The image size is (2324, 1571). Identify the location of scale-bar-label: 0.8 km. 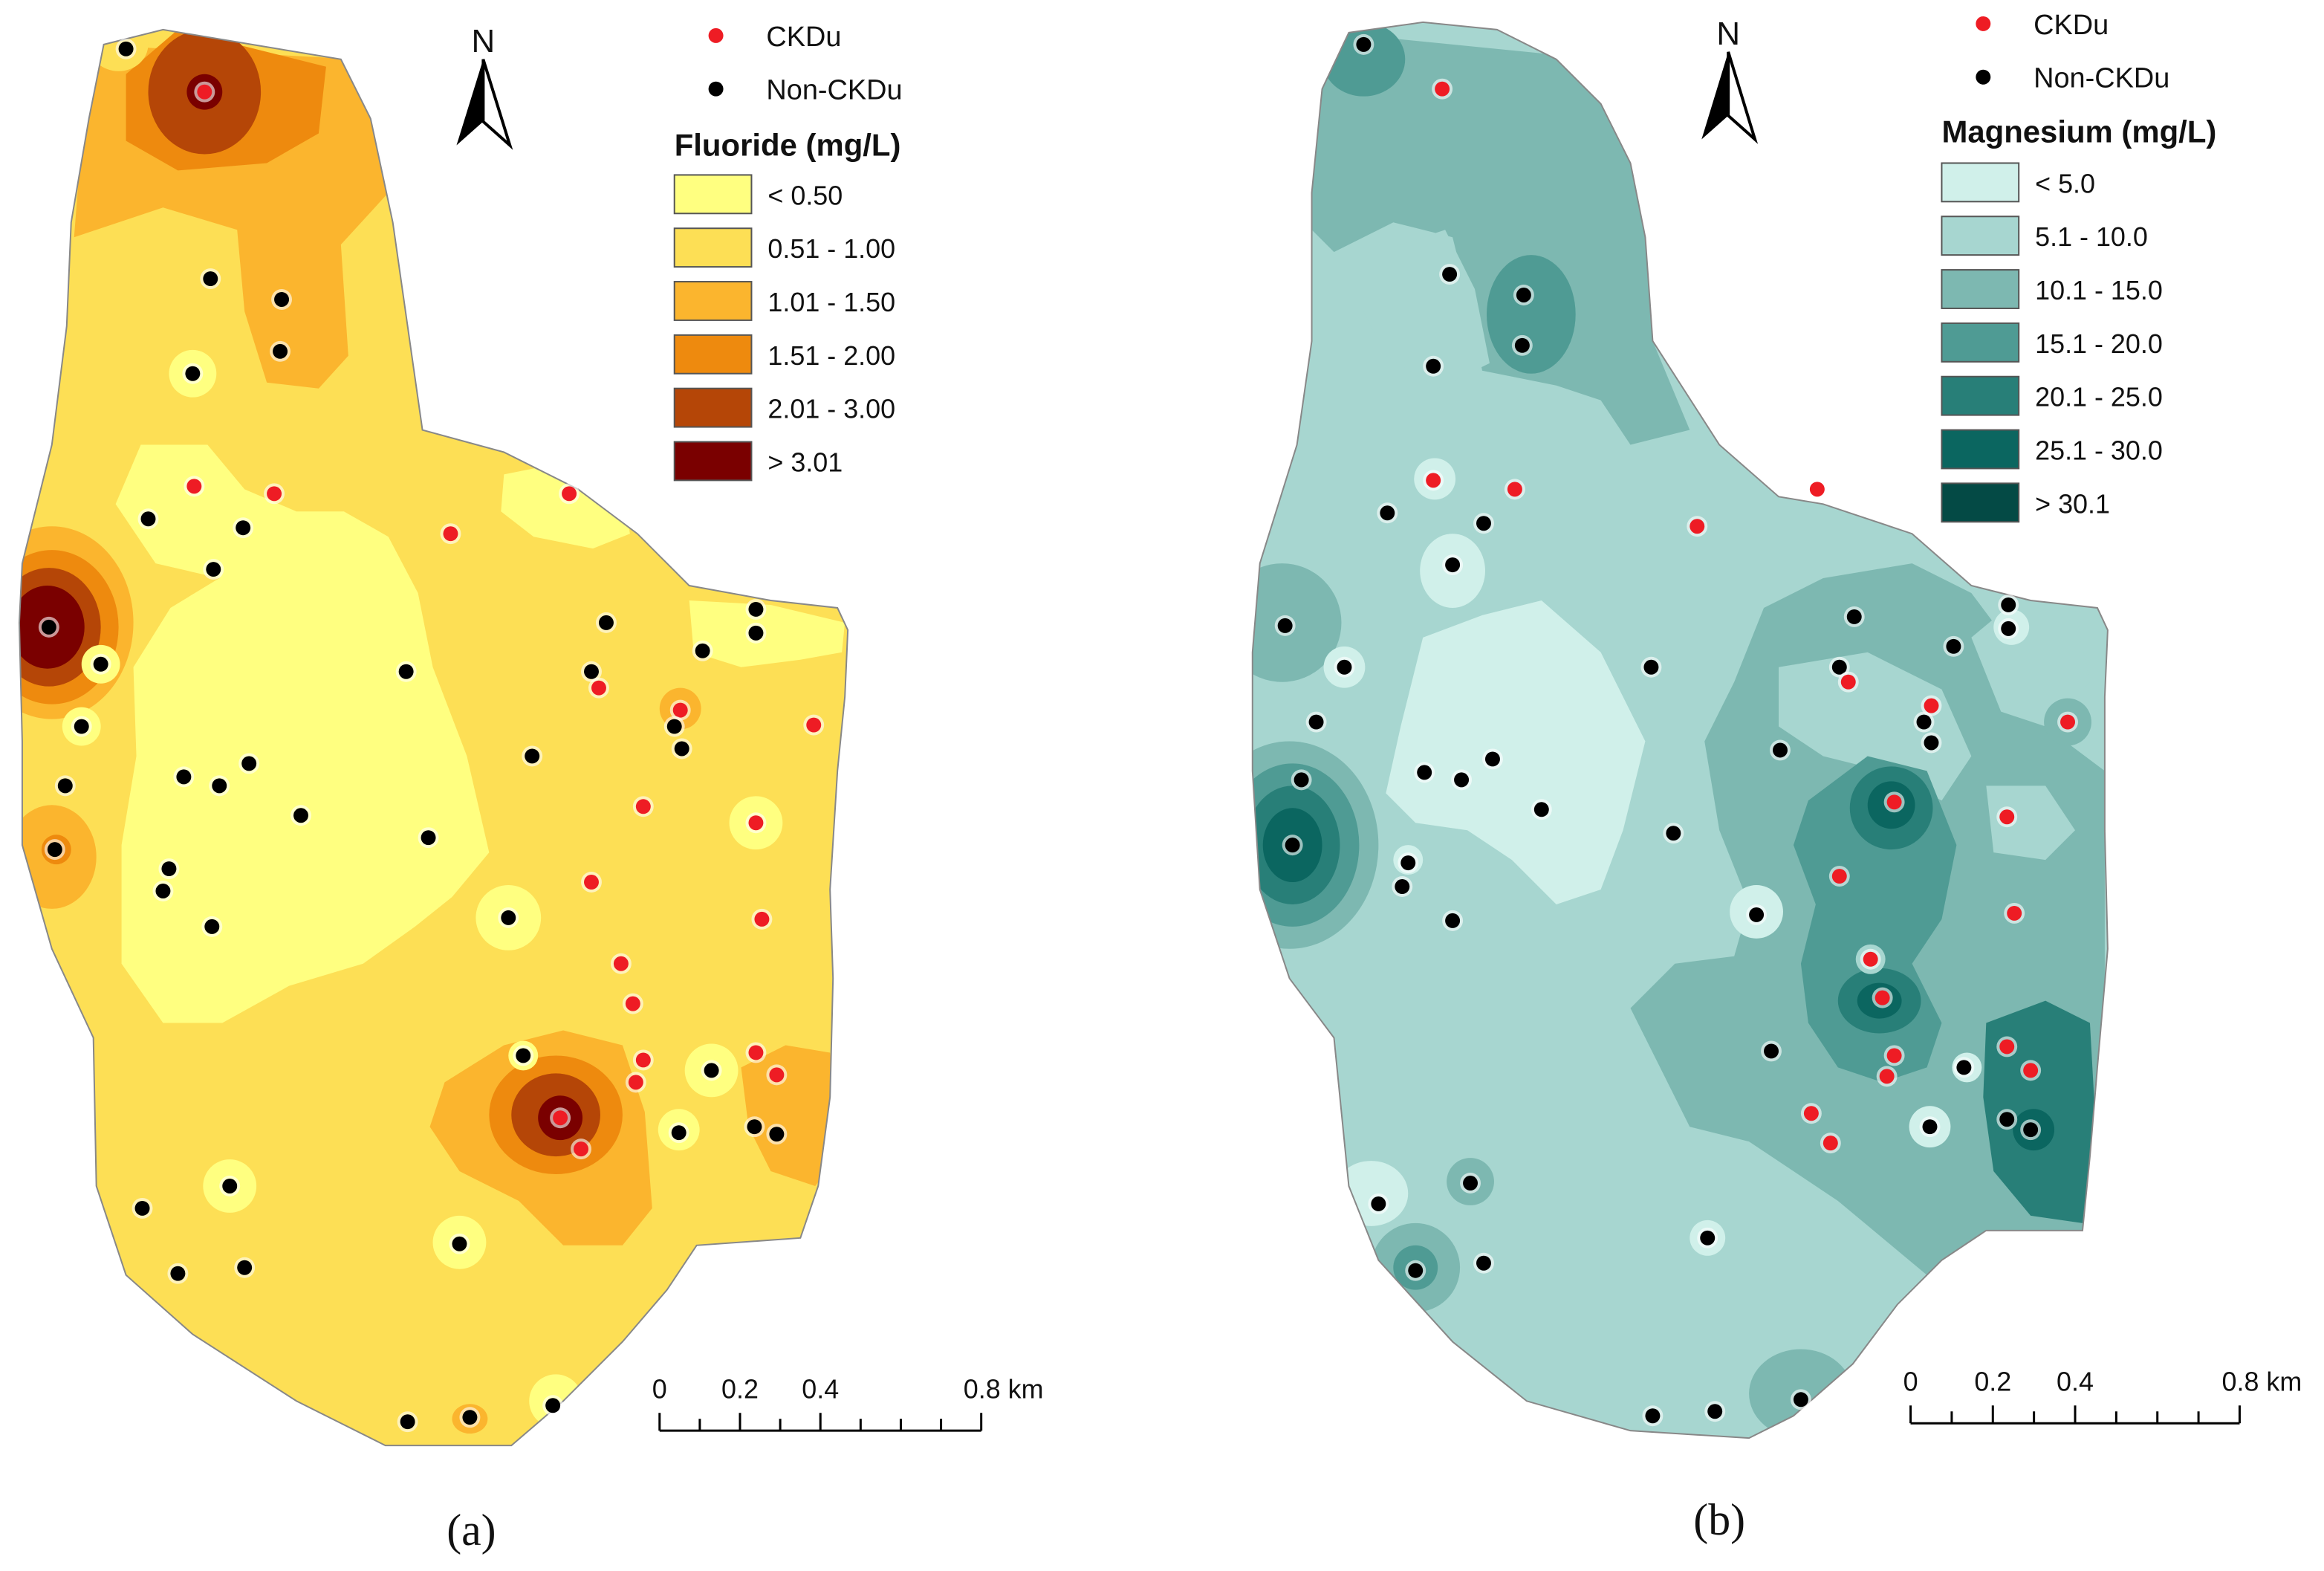
(1004, 1388).